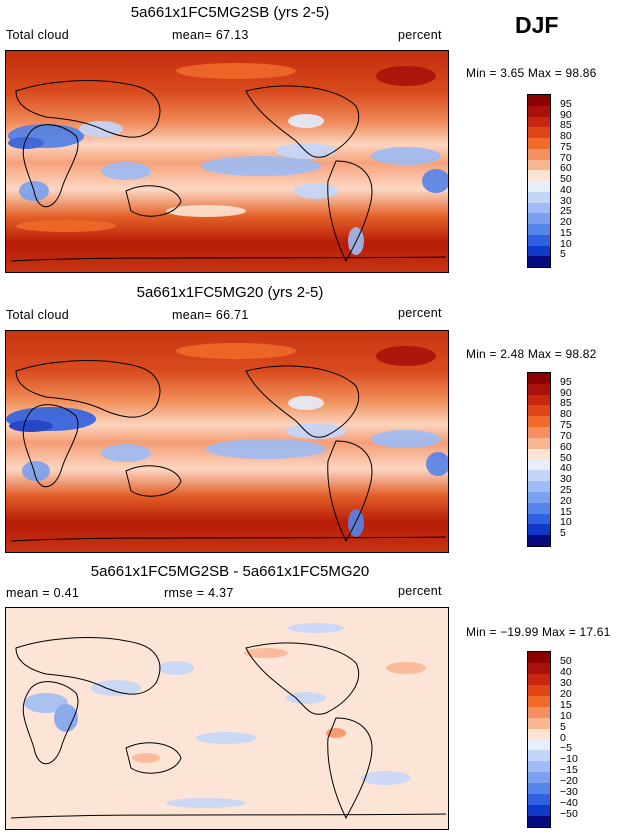  What do you see at coordinates (569, 759) in the screenshot?
I see `colorbar-tick-label: −10` at bounding box center [569, 759].